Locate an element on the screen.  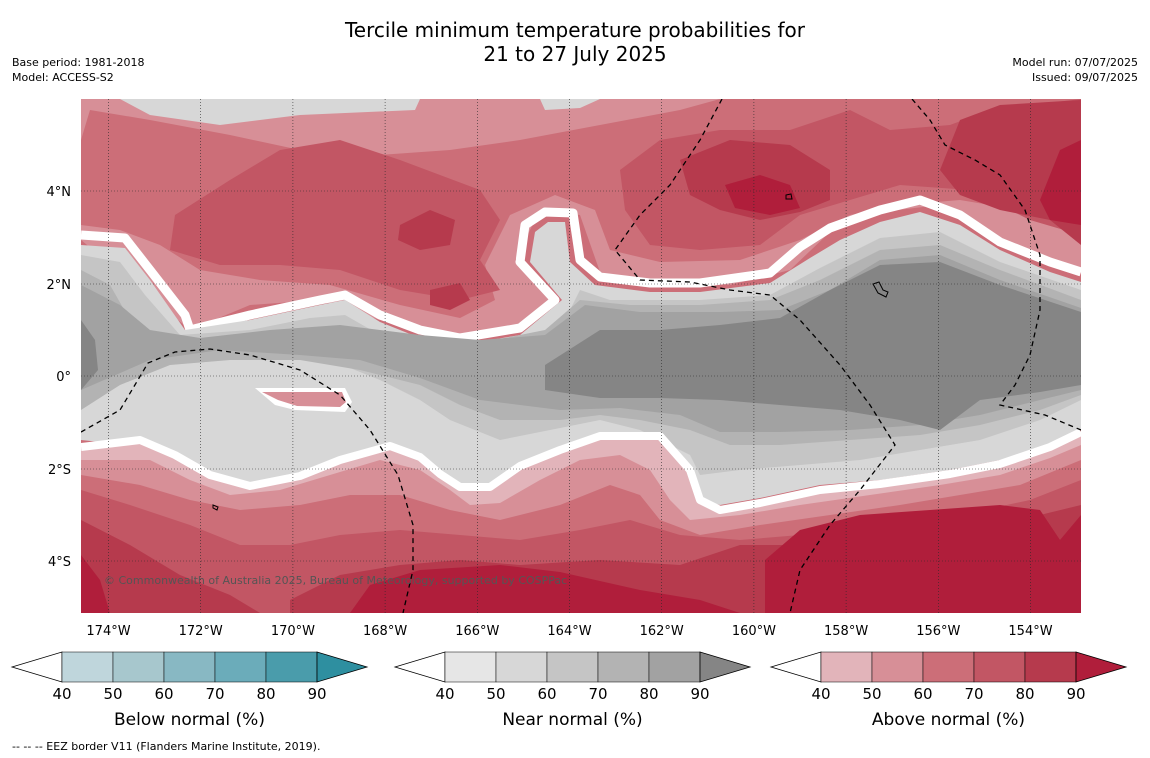
meta-left: Base period: 1981-2018 Model: ACCESS-S2 is located at coordinates (78, 70).